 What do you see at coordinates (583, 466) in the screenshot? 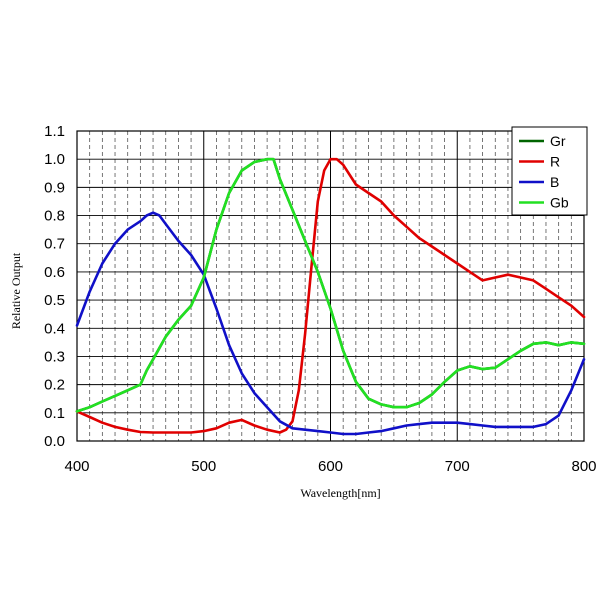
I see `x-tick-label: 800` at bounding box center [583, 466].